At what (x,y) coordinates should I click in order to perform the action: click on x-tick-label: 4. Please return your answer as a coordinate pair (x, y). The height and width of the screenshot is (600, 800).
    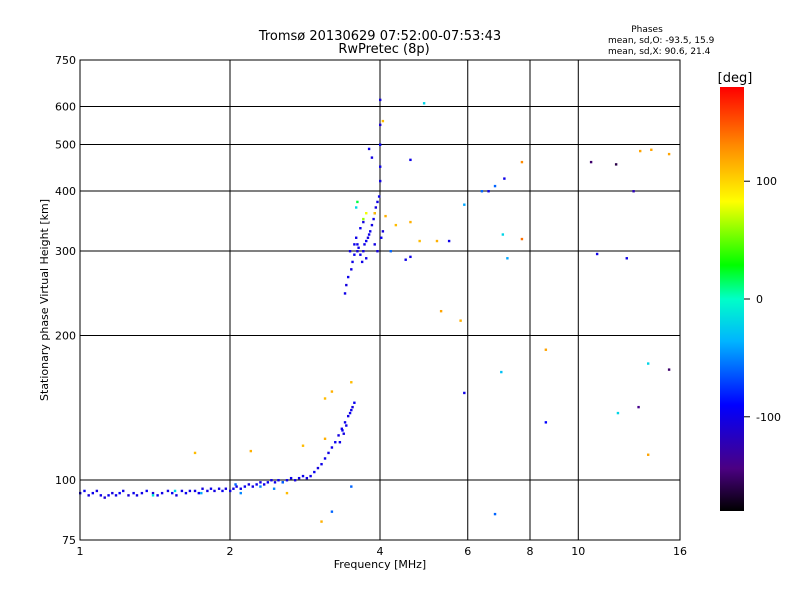
    Looking at the image, I should click on (380, 551).